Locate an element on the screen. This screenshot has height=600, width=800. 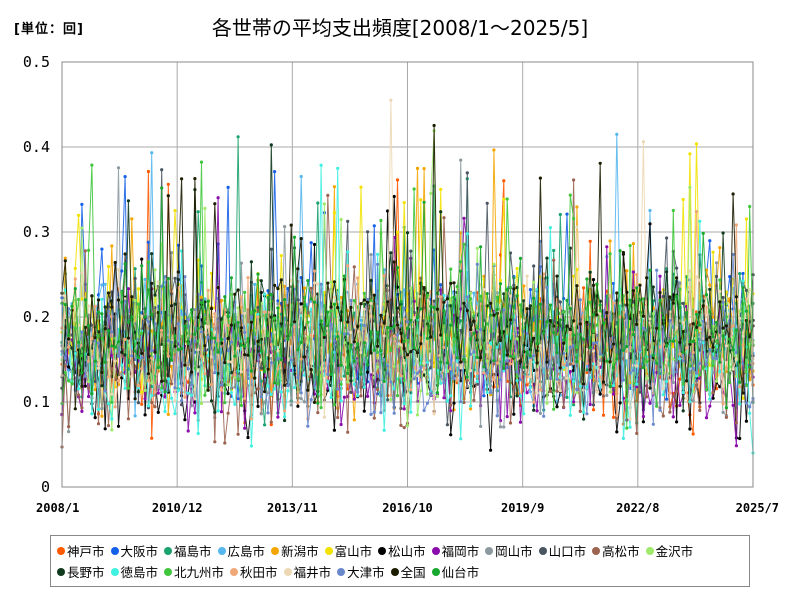
legend-label: 福岡市 is located at coordinates (460, 551).